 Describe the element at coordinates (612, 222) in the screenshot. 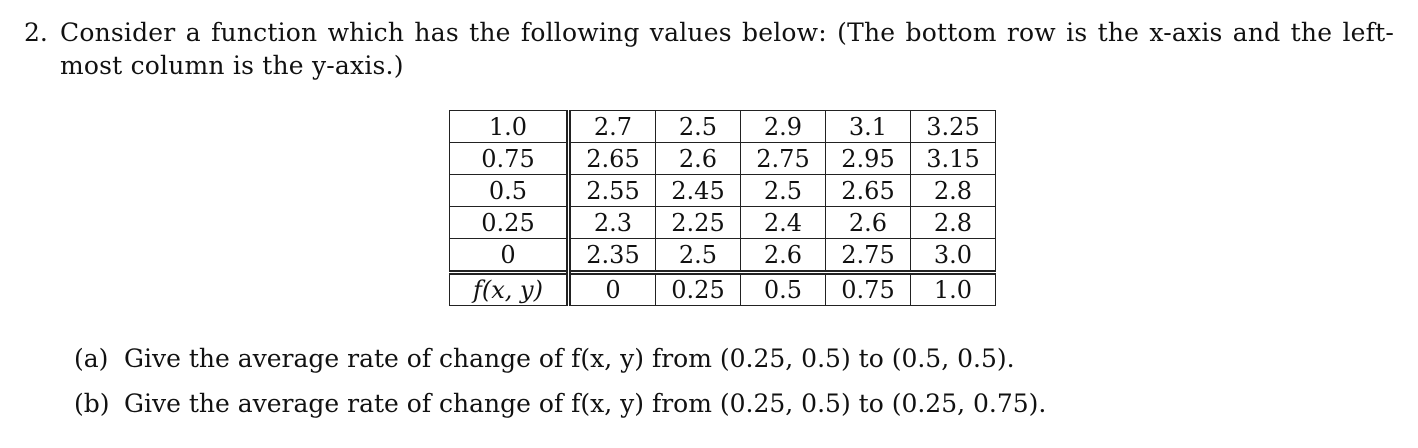

I see `function-value-cell: 2.3` at that location.